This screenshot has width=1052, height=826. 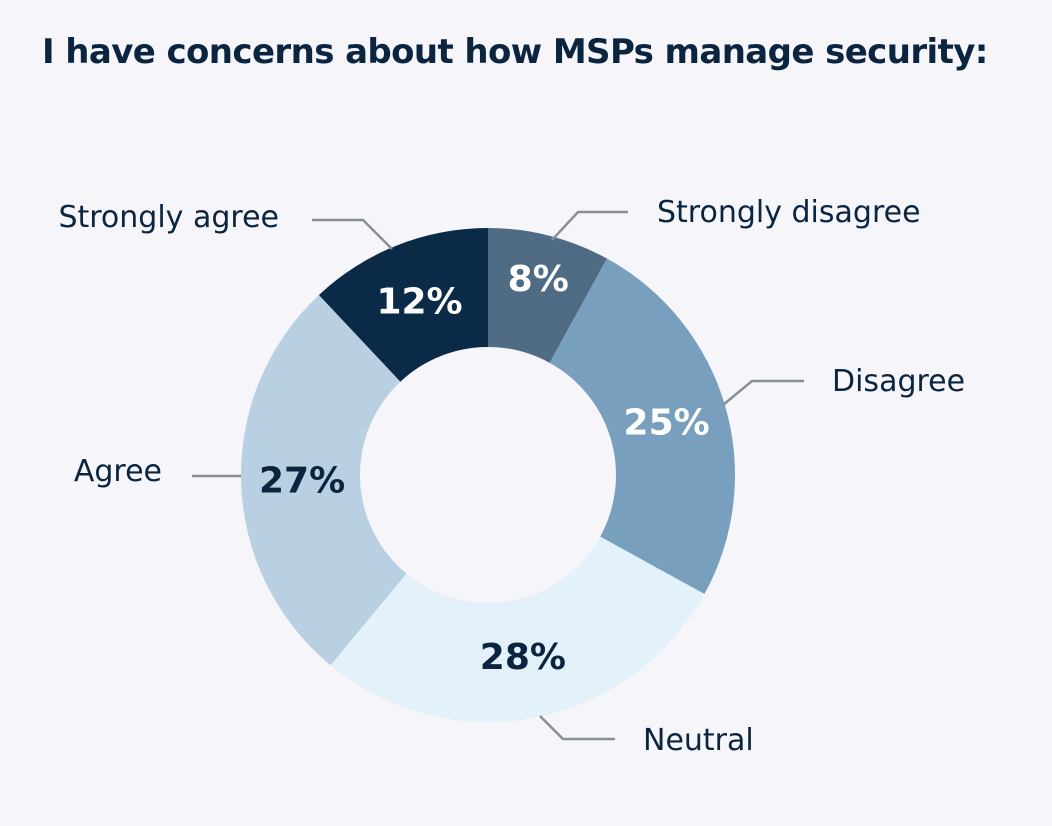 What do you see at coordinates (517, 629) in the screenshot?
I see `slice-neutral` at bounding box center [517, 629].